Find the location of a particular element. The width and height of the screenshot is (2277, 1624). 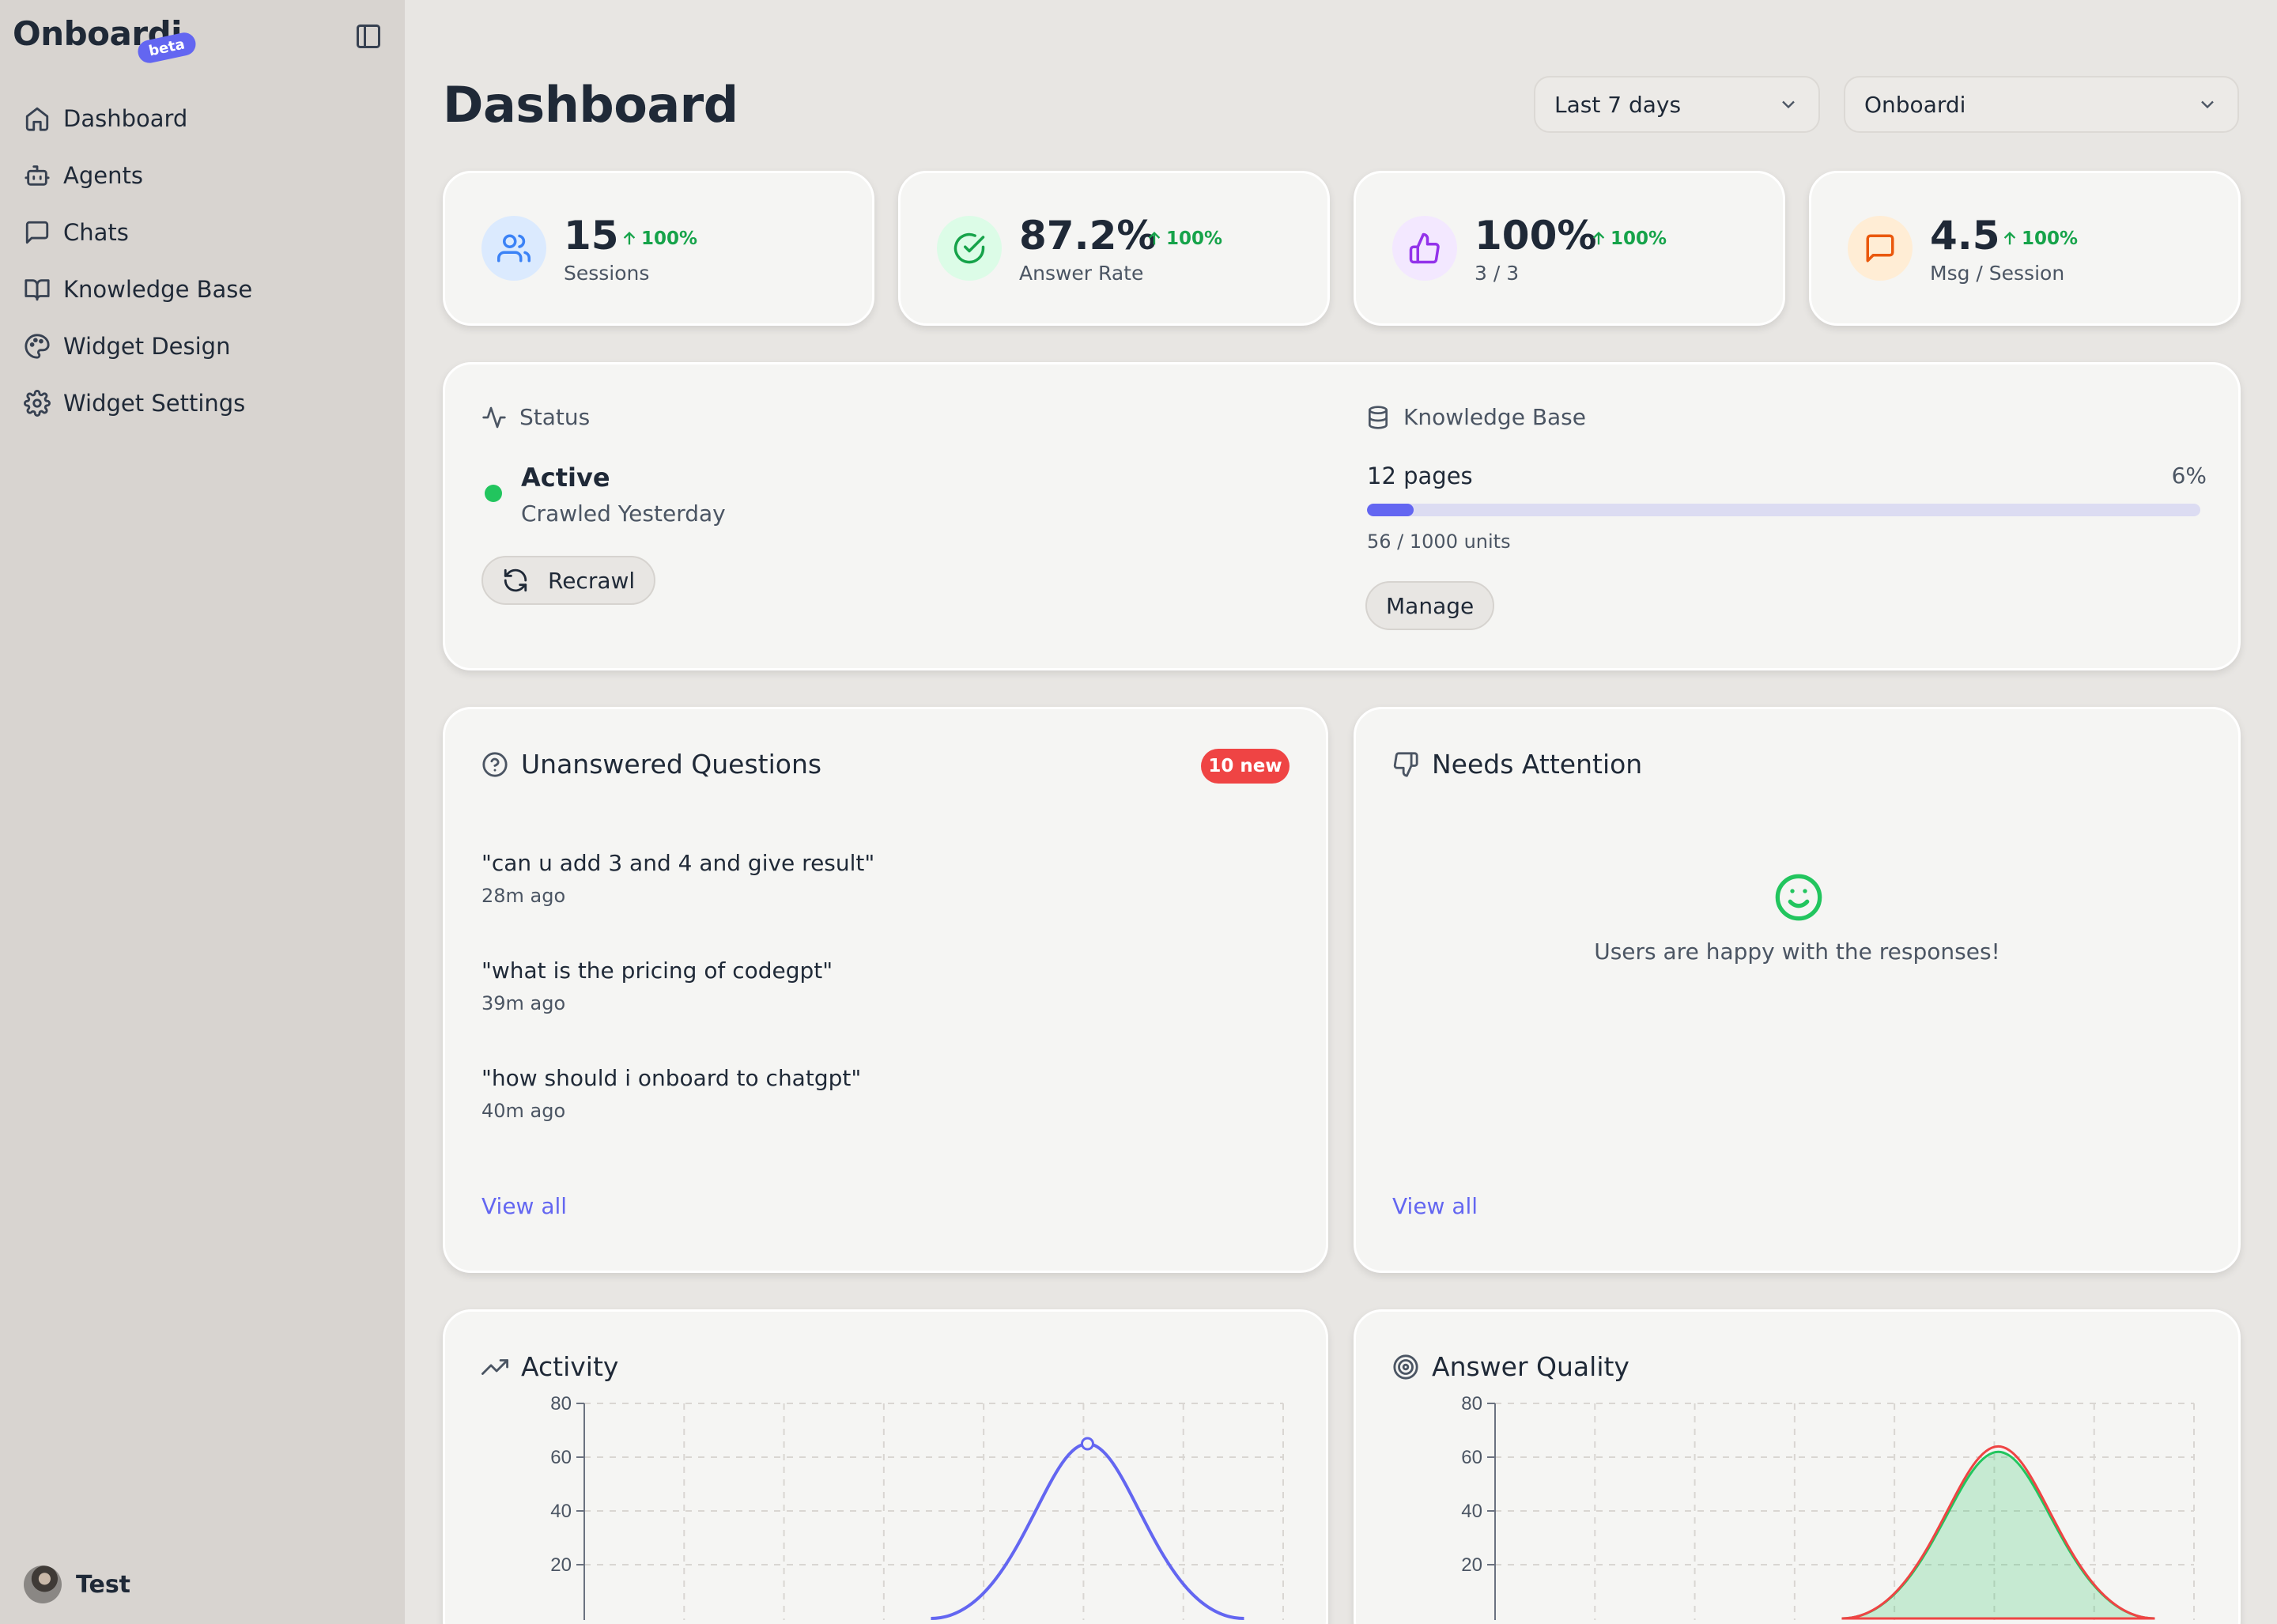

sidebar-item-label: Knowledge Base is located at coordinates (158, 289).